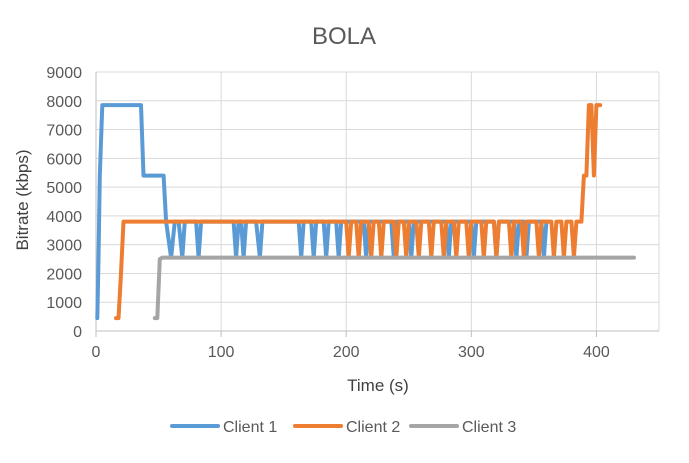 The width and height of the screenshot is (689, 463). Describe the element at coordinates (64, 246) in the screenshot. I see `y-tick-label: 3000` at that location.